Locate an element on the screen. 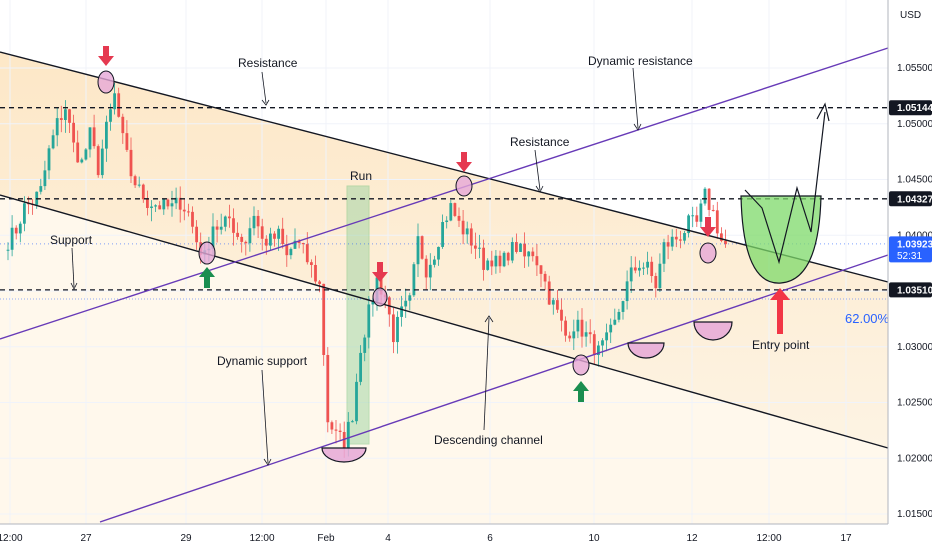  green-up-arrow is located at coordinates (581, 391).